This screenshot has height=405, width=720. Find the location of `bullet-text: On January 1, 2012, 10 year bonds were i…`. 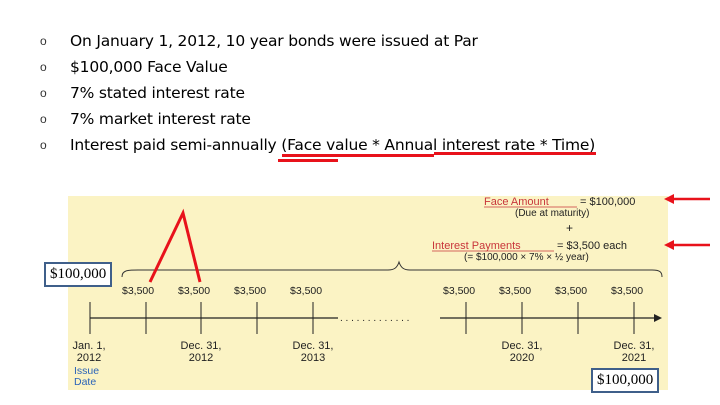

bullet-text: On January 1, 2012, 10 year bonds were i… is located at coordinates (274, 41).